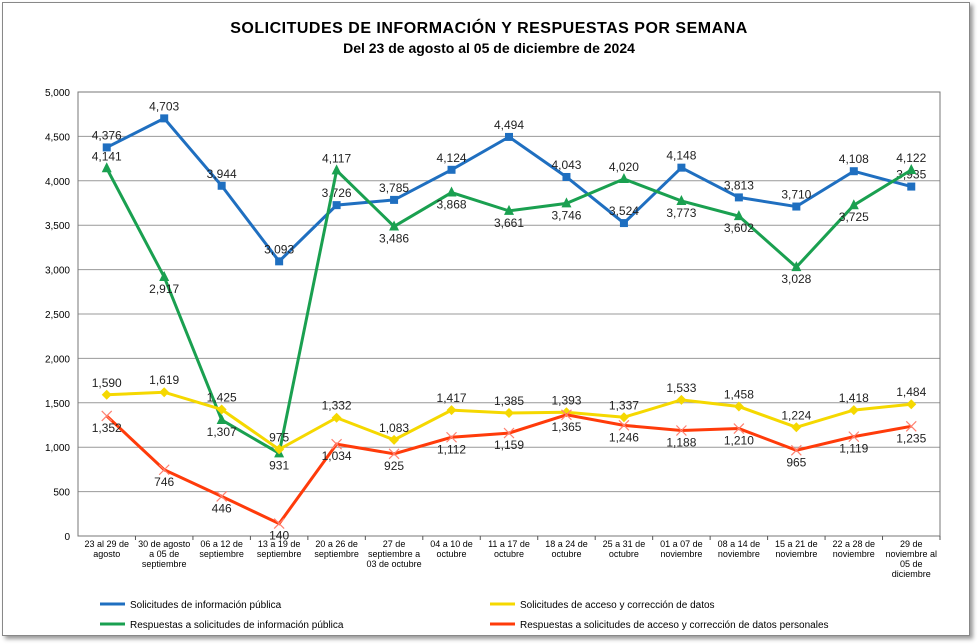 Image resolution: width=978 pixels, height=644 pixels. What do you see at coordinates (164, 380) in the screenshot?
I see `data-label: 1,619` at bounding box center [164, 380].